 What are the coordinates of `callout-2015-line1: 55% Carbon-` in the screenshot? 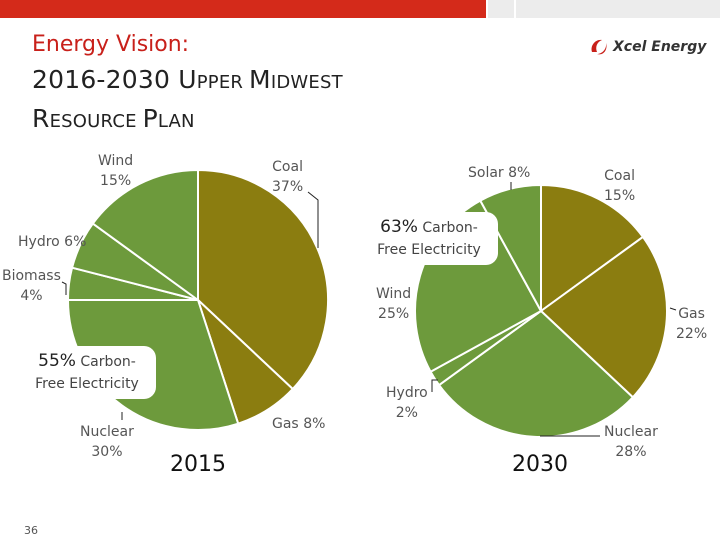 It's located at (87, 361).